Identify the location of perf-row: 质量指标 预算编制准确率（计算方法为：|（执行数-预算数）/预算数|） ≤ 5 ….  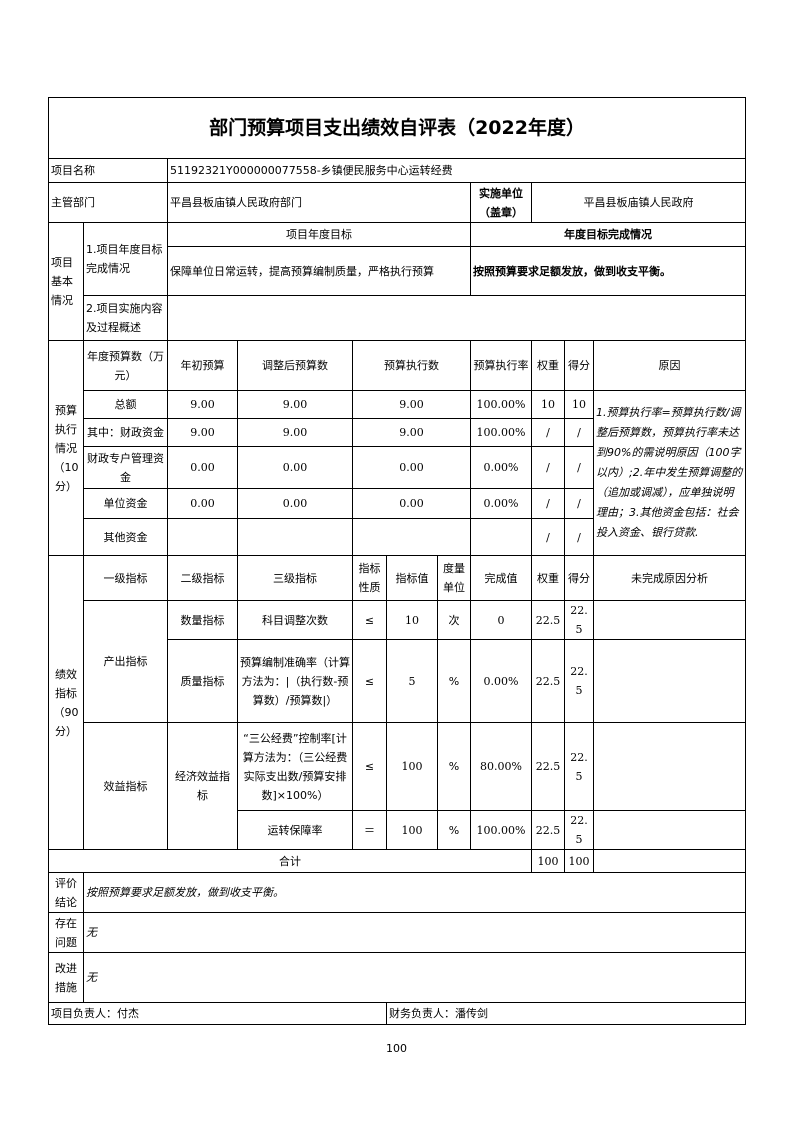
(398, 681).